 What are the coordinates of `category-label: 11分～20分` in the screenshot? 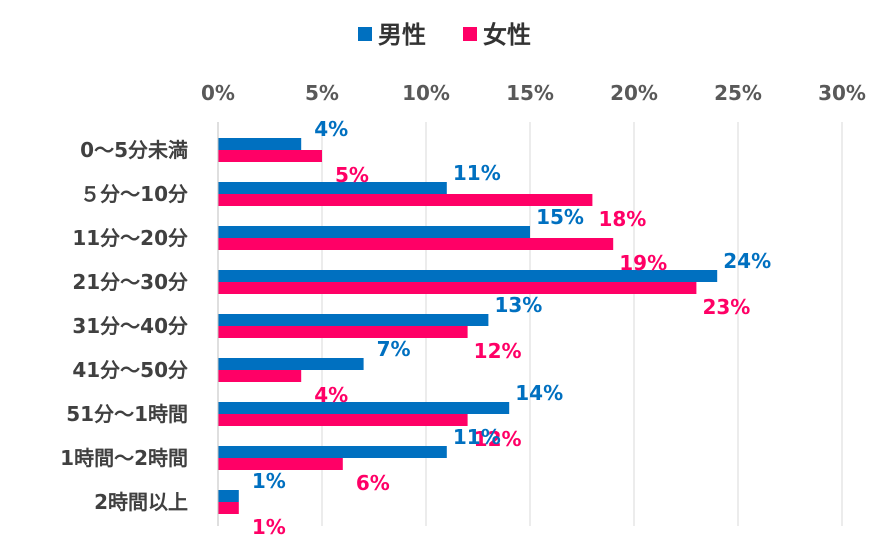 It's located at (130, 238).